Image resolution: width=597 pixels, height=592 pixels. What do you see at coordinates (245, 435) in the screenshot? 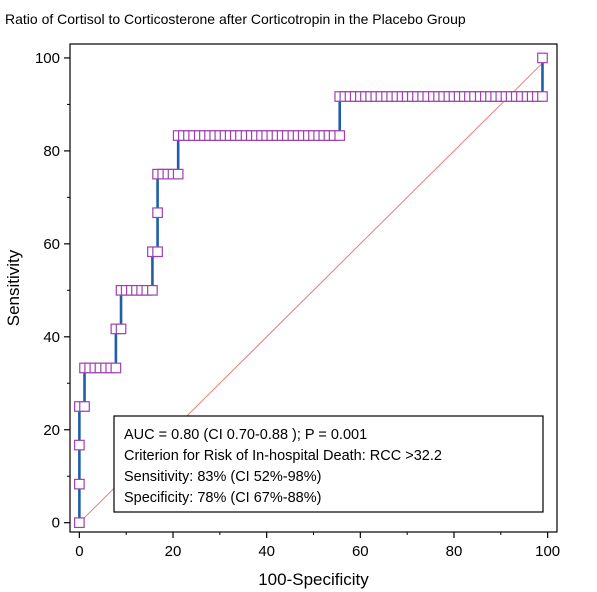
I see `annotation-auc: AUC = 0.80 (CI 0.70-0.88 ); P = 0.001` at bounding box center [245, 435].